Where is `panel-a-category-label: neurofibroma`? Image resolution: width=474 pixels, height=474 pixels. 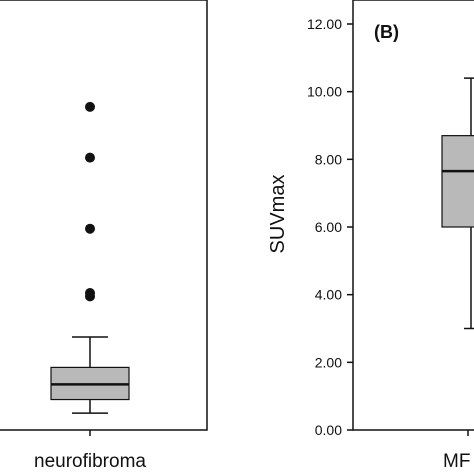
panel-a-category-label: neurofibroma is located at coordinates (90, 461).